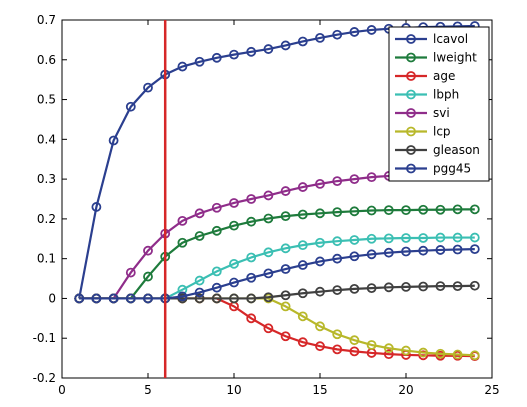  Describe the element at coordinates (411, 168) in the screenshot. I see `legend-marker-pgg45` at that location.